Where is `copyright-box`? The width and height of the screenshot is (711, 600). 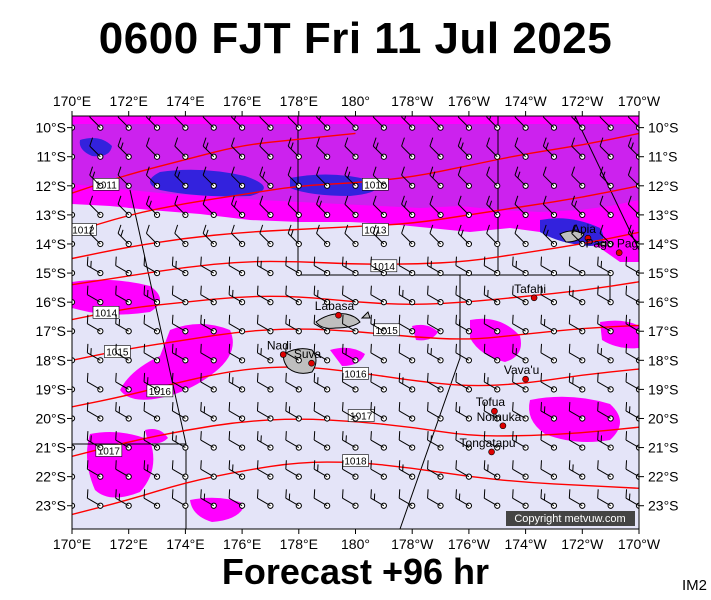 copyright-box is located at coordinates (570, 518).